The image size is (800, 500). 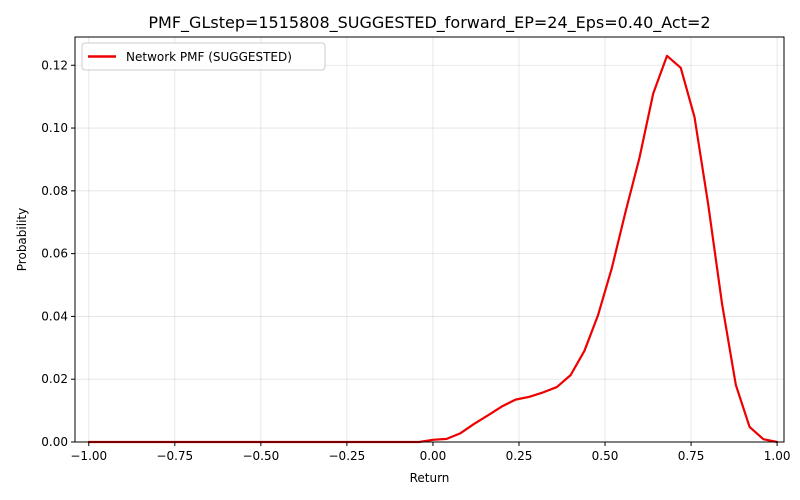 What do you see at coordinates (54, 254) in the screenshot?
I see `y-tick-label: 0.06` at bounding box center [54, 254].